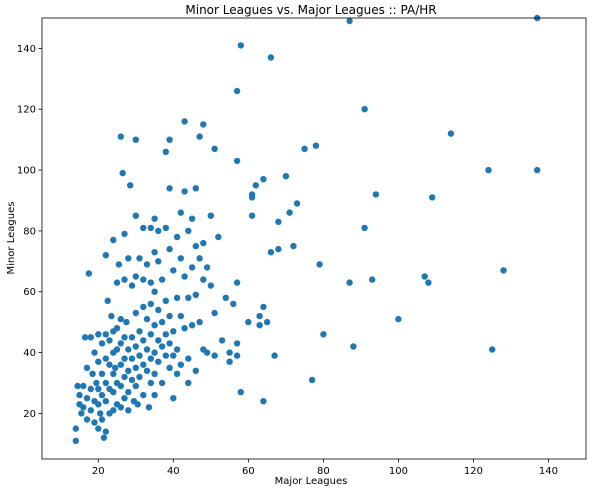  I want to click on x-tick-label: 80, so click(323, 471).